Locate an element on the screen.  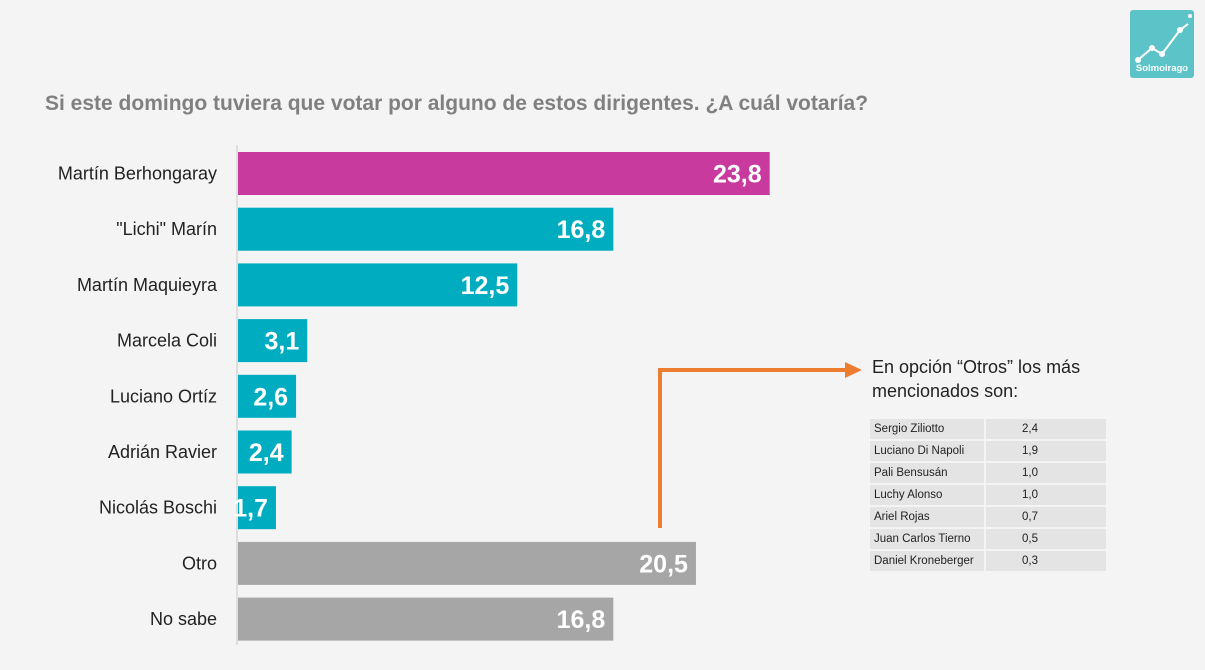
others-value: 0,7 is located at coordinates (1046, 517).